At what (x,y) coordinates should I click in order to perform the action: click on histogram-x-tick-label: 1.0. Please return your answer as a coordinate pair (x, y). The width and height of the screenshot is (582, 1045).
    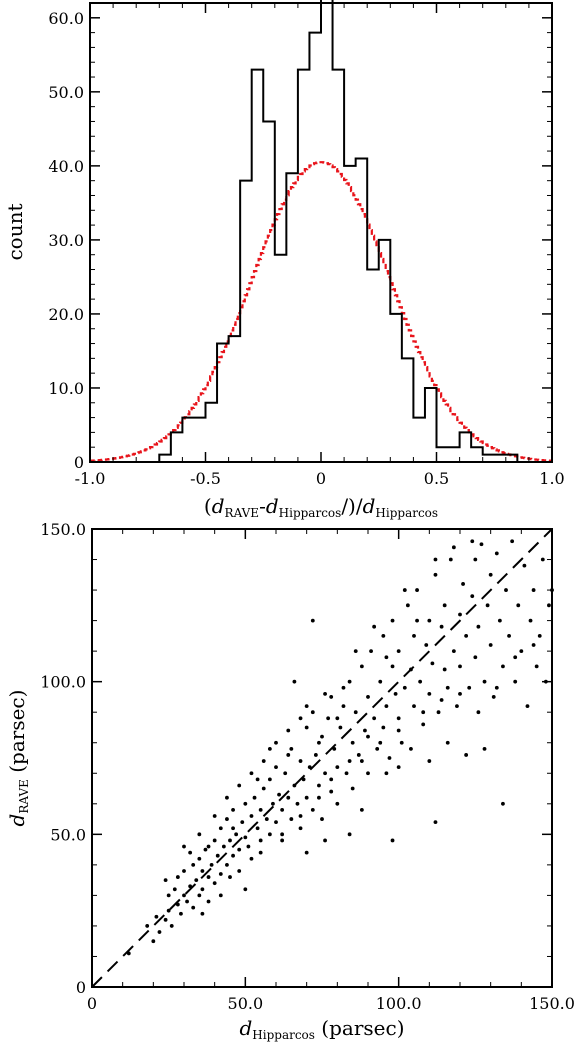
    Looking at the image, I should click on (551, 478).